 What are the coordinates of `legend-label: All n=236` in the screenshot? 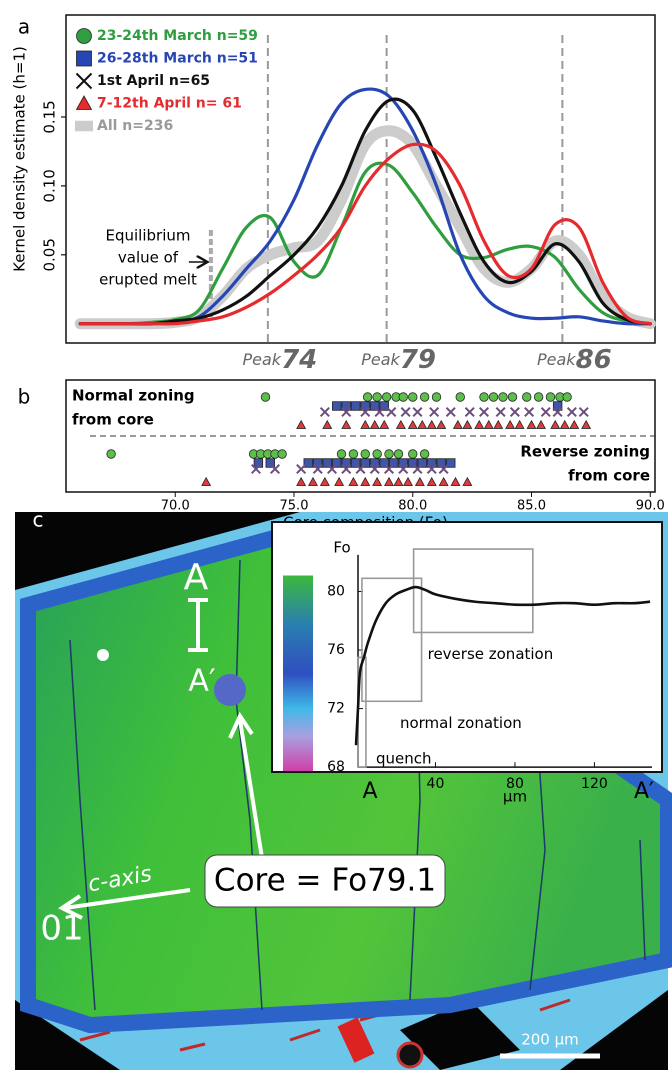 It's located at (135, 126).